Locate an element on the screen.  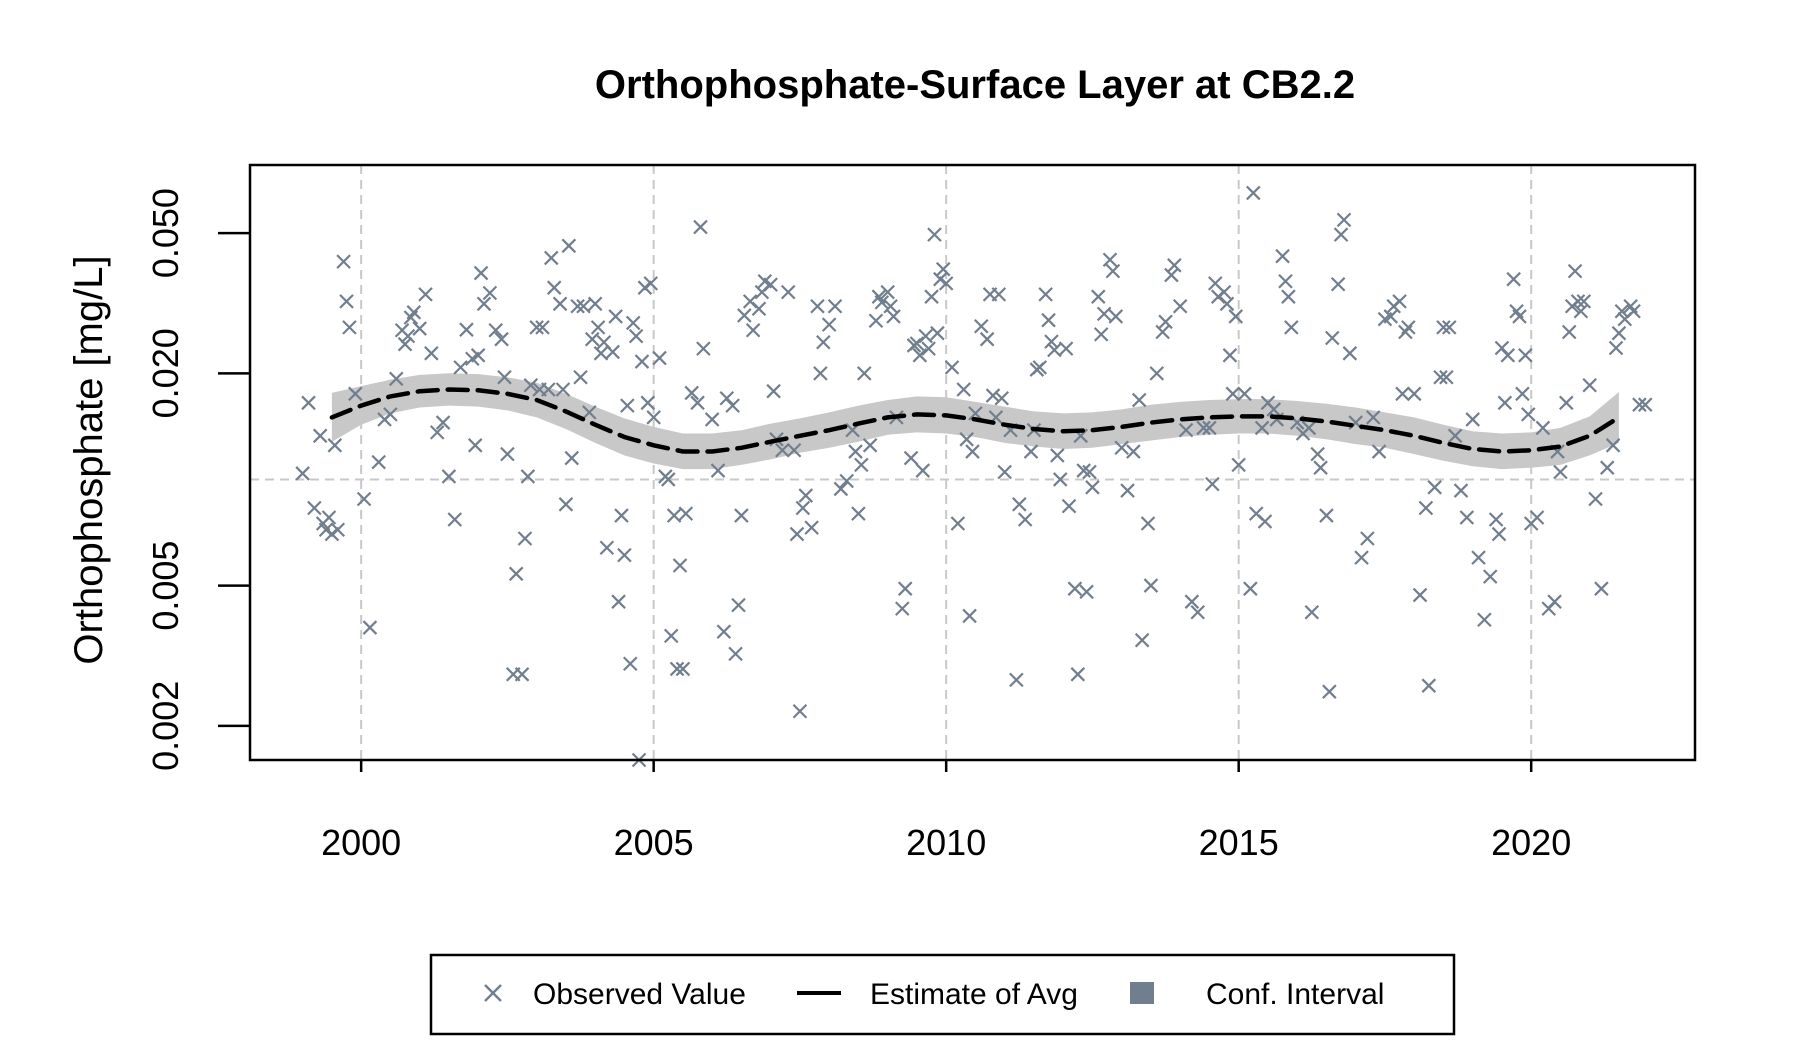
y-tick-label: 0.050 is located at coordinates (165, 233).